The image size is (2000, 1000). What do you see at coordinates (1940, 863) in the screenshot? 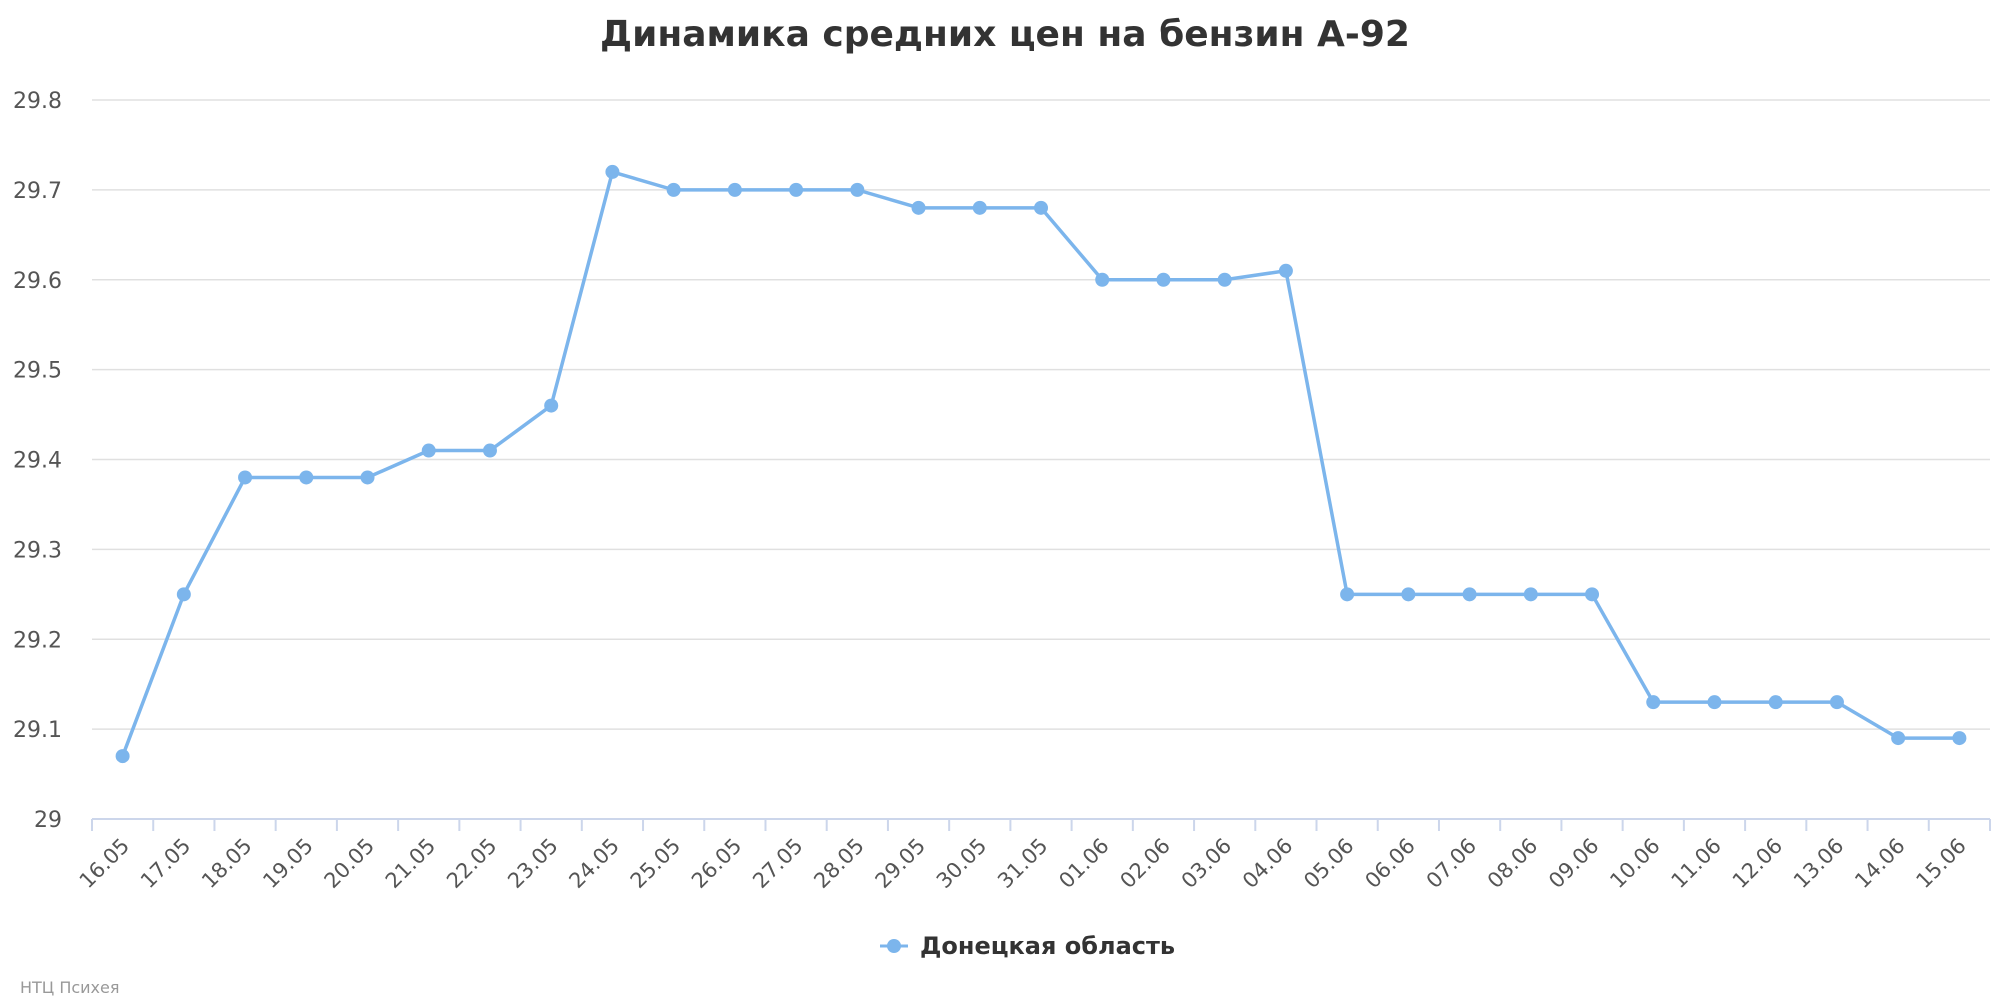
I see `x-tick-label: 15.06` at bounding box center [1940, 863].